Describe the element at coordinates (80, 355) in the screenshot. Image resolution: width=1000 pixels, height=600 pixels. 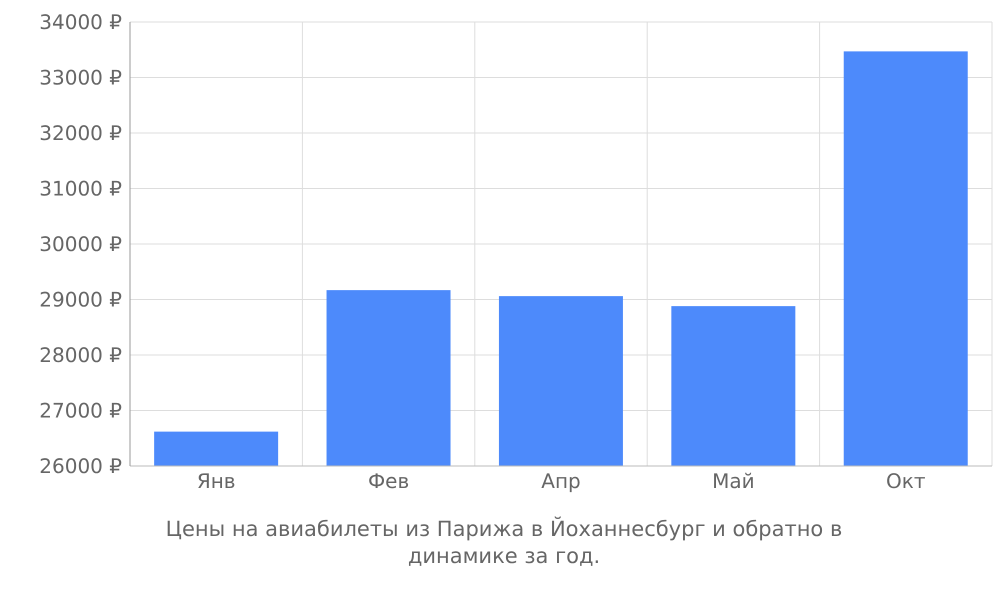
I see `y-tick-label: 28000 ₽` at that location.